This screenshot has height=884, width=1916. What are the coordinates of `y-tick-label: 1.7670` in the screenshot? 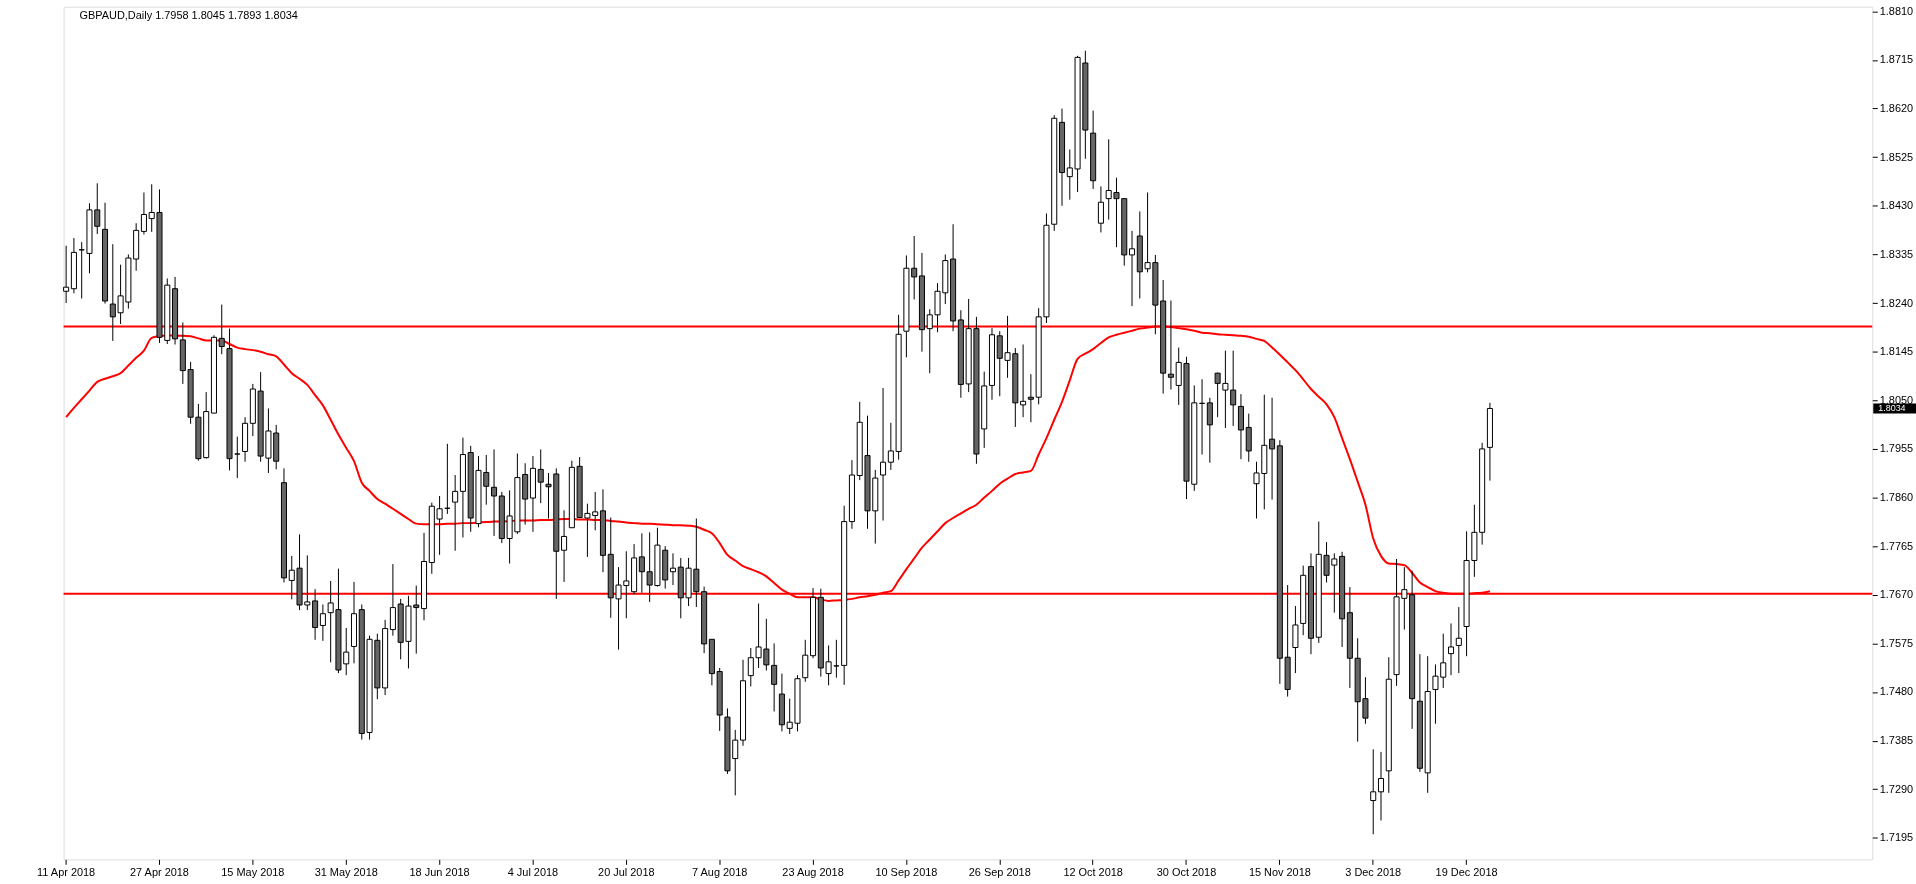 It's located at (1896, 594).